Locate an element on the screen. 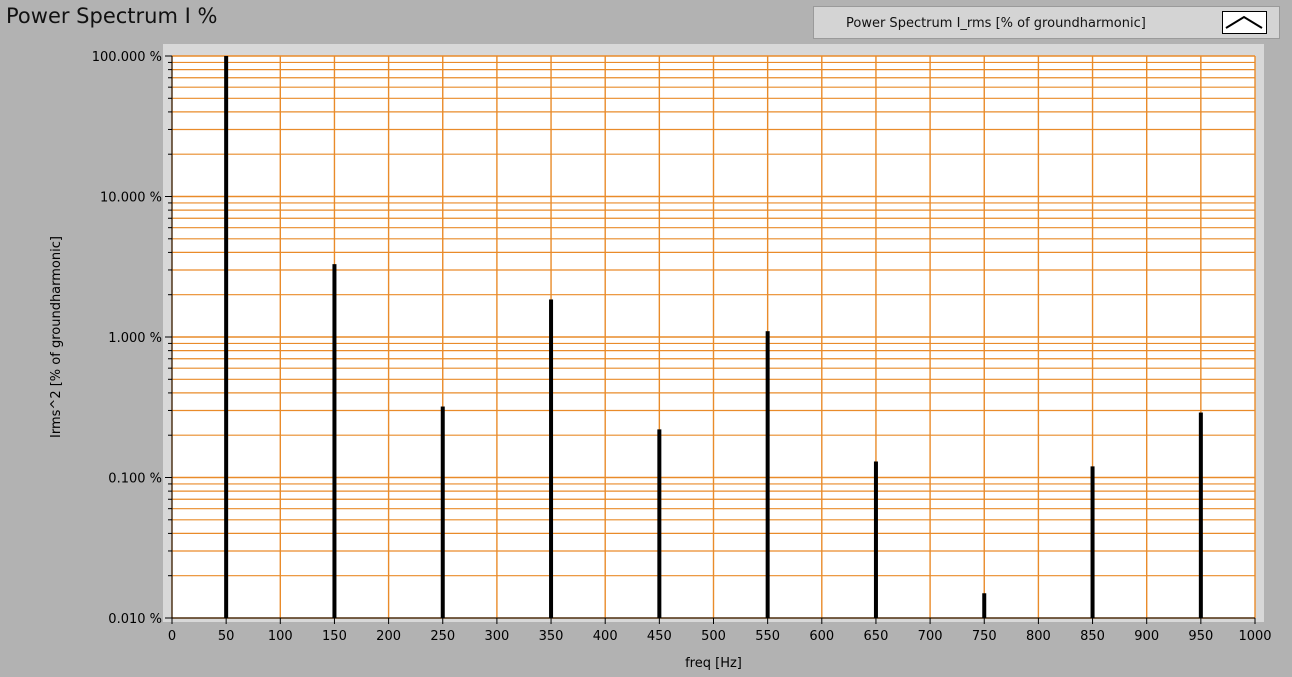 The height and width of the screenshot is (677, 1292). y-tick-label: 100.000 % is located at coordinates (127, 57).